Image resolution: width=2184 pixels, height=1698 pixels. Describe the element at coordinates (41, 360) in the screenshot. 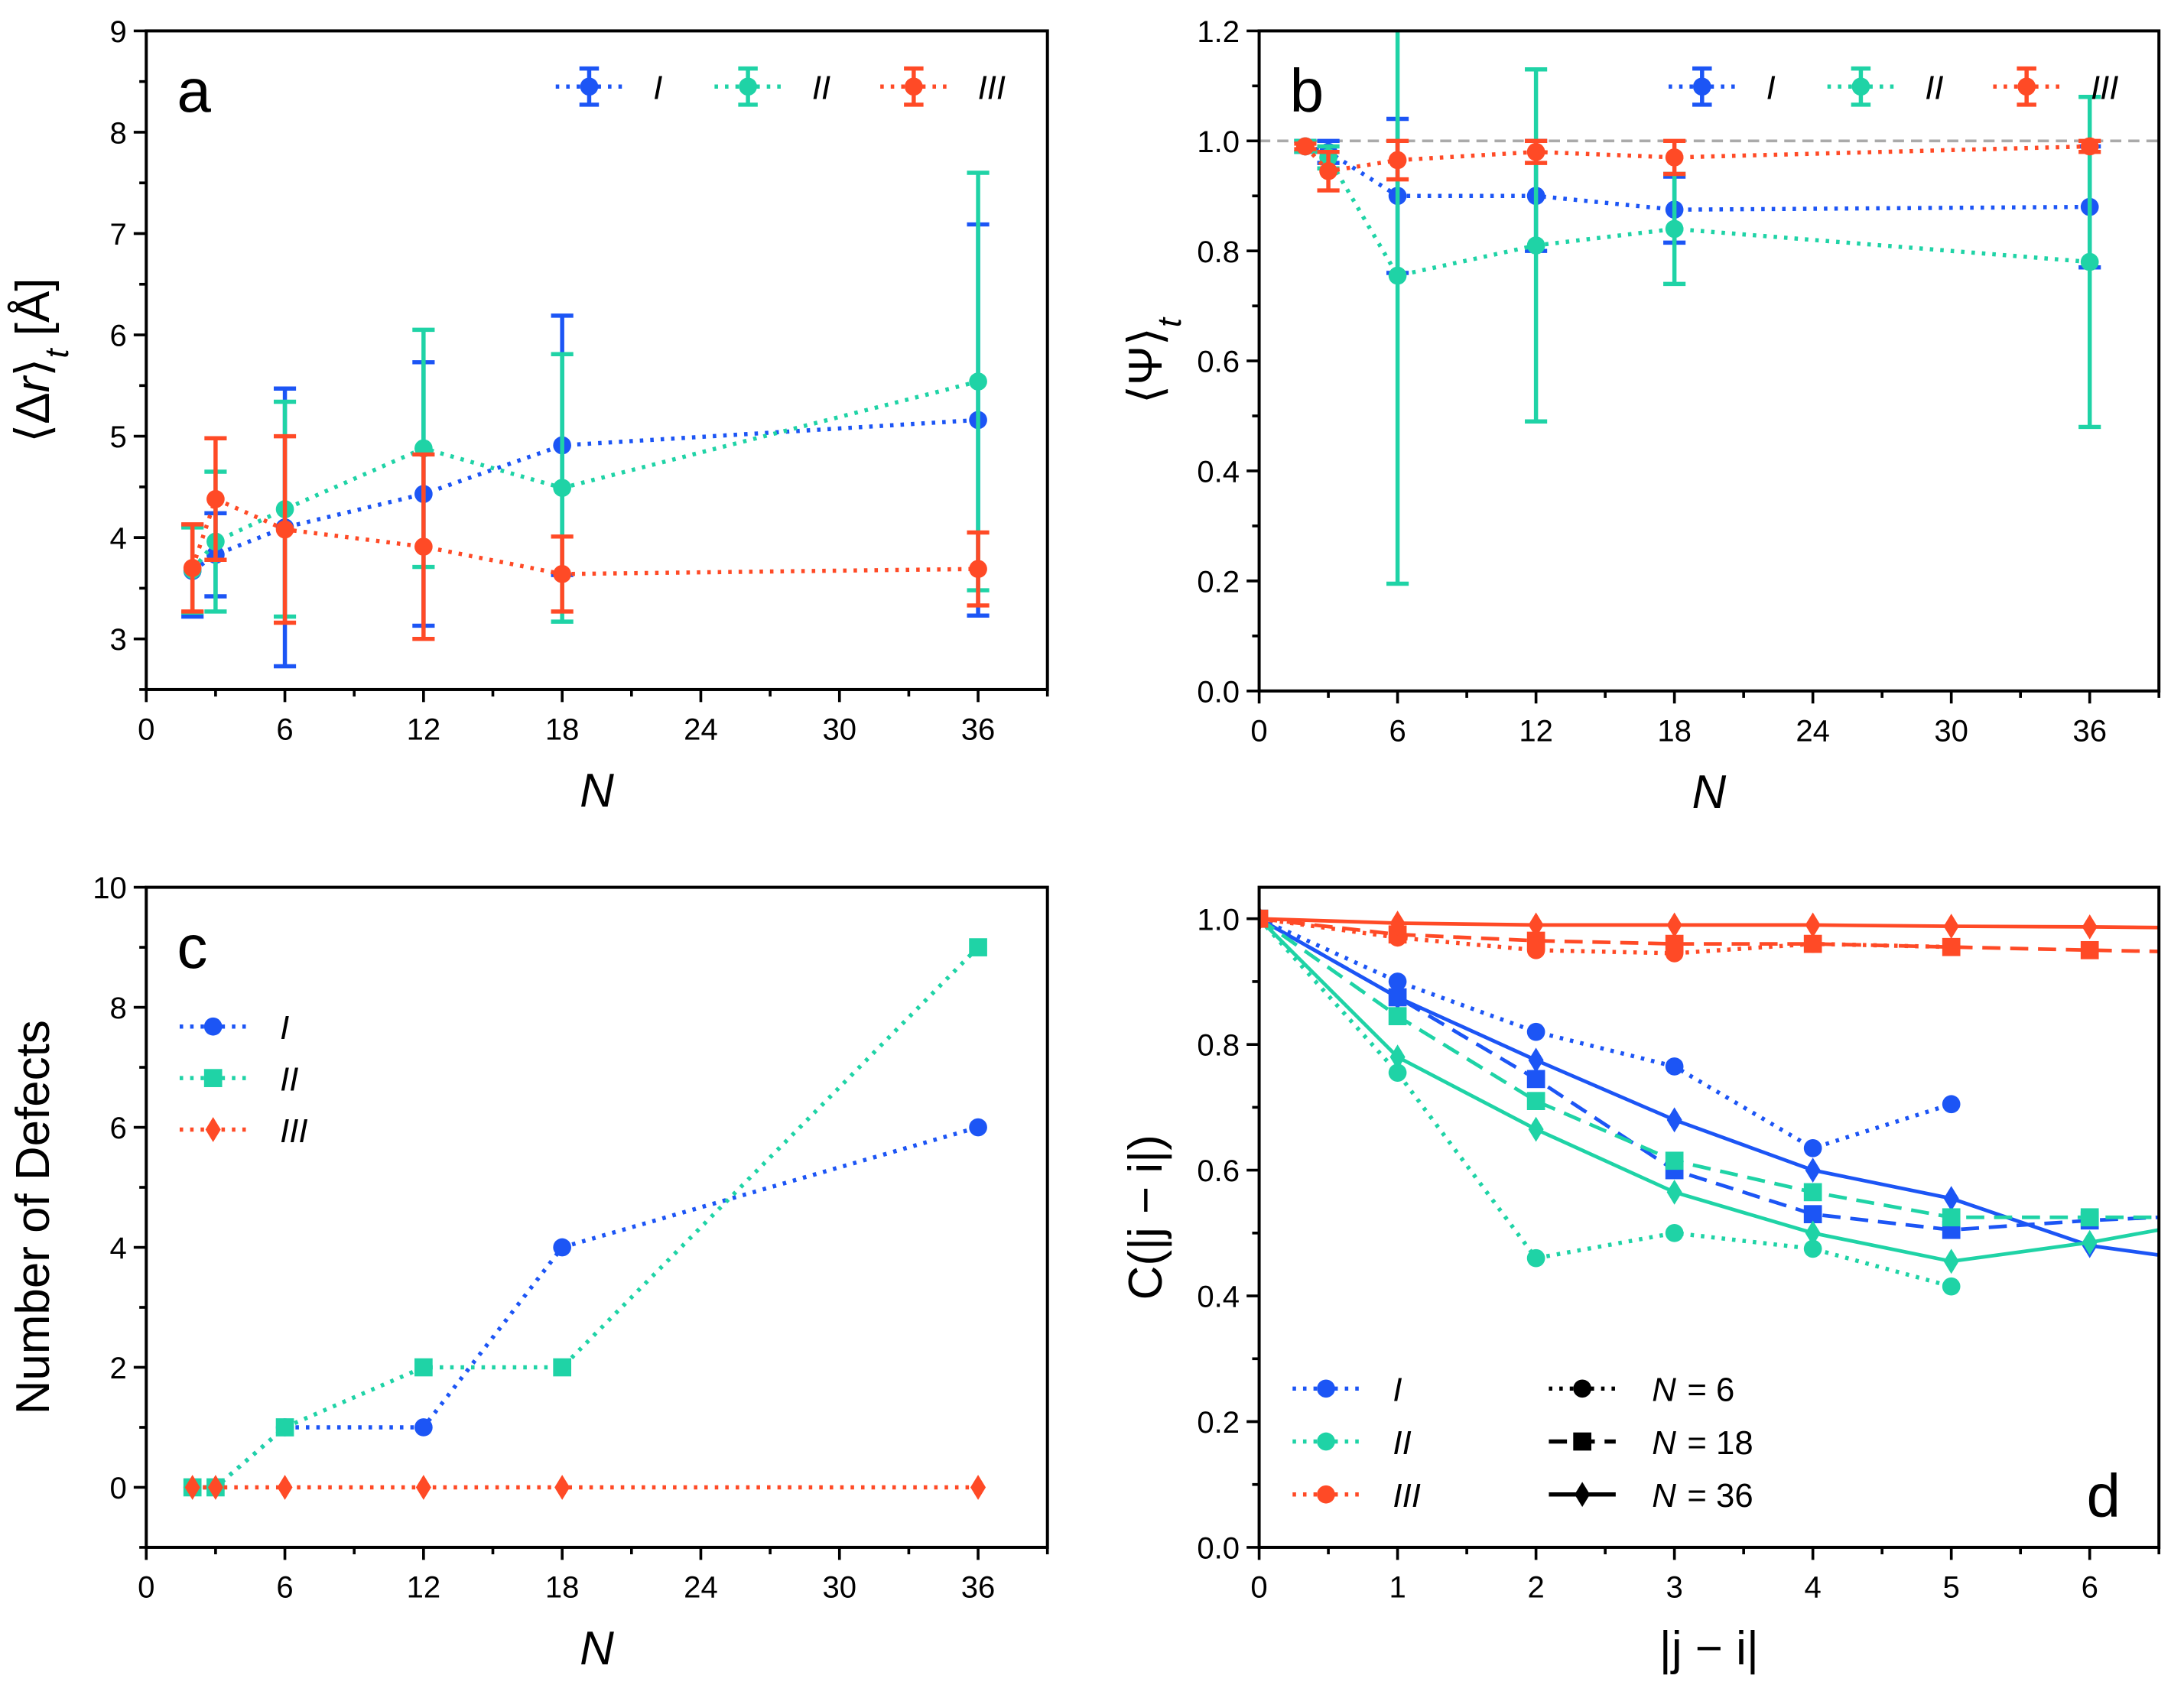

I see `y-axis-label: ⟨Δr⟩t [Å]` at that location.